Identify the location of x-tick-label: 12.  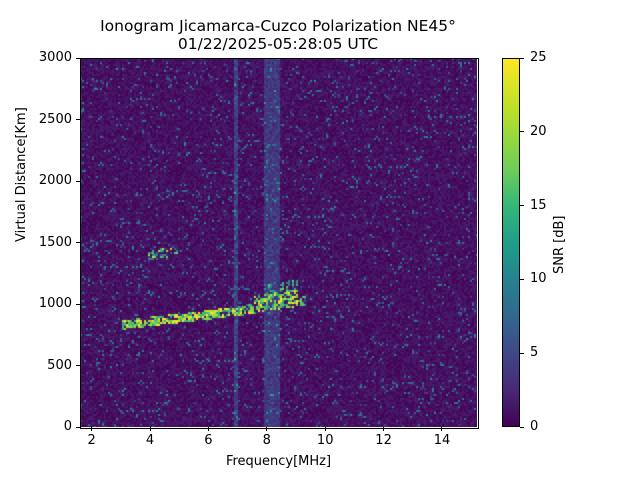
(383, 440).